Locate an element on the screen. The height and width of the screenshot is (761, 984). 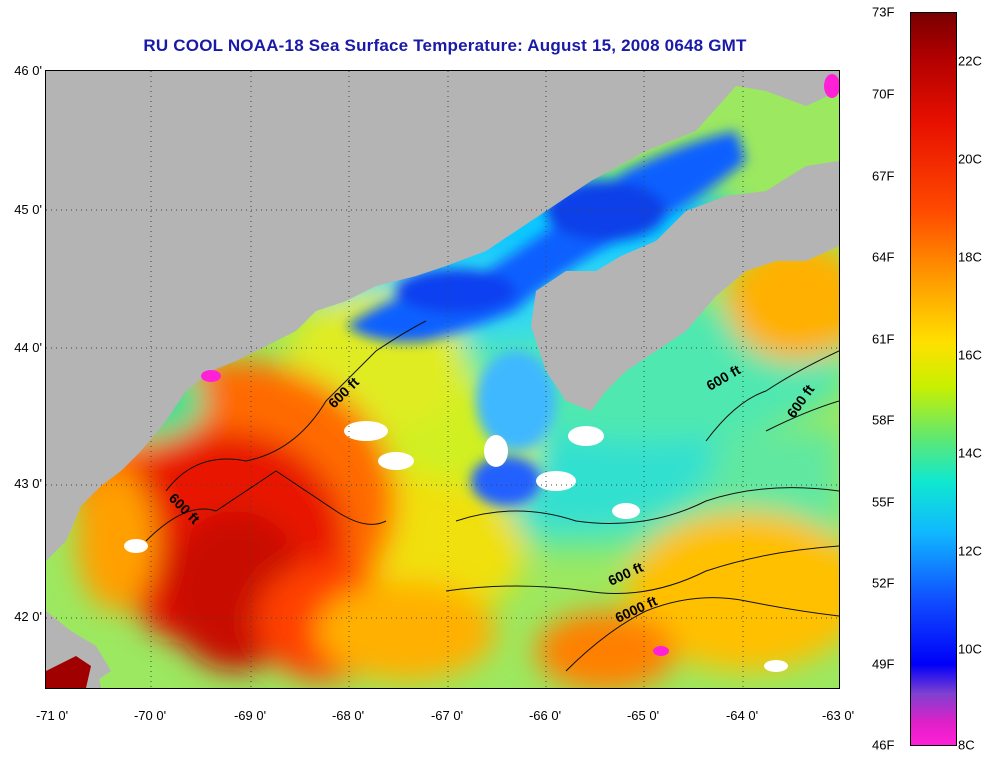
colorbar-f-55: 55F is located at coordinates (883, 502).